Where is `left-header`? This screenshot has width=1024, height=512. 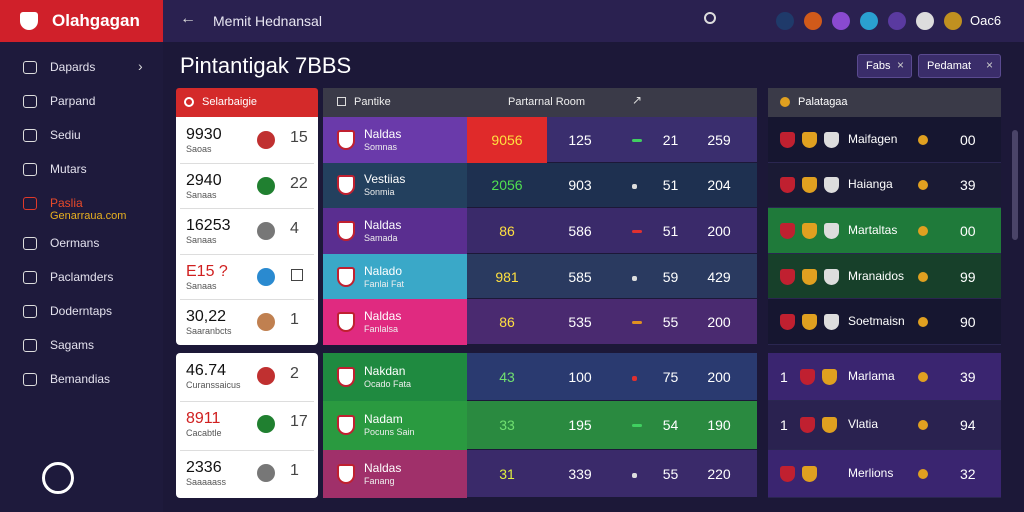
left-header is located at coordinates (247, 102).